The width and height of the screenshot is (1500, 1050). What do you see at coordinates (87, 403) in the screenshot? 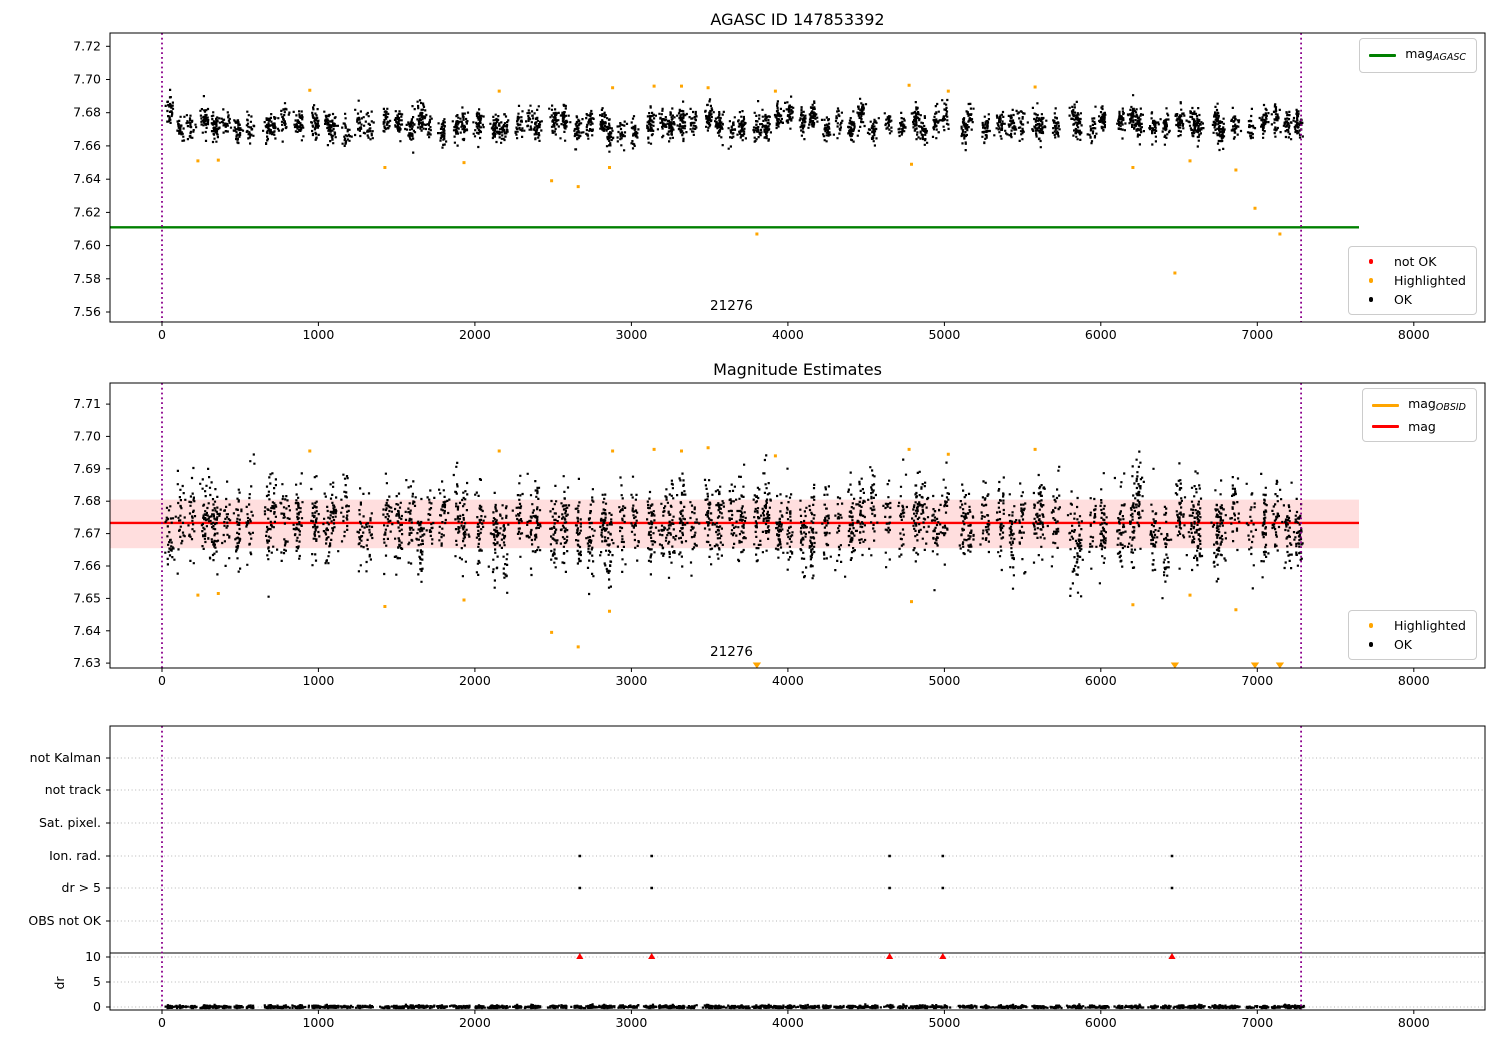
I see `y-tick-label: 7.71` at bounding box center [87, 403].